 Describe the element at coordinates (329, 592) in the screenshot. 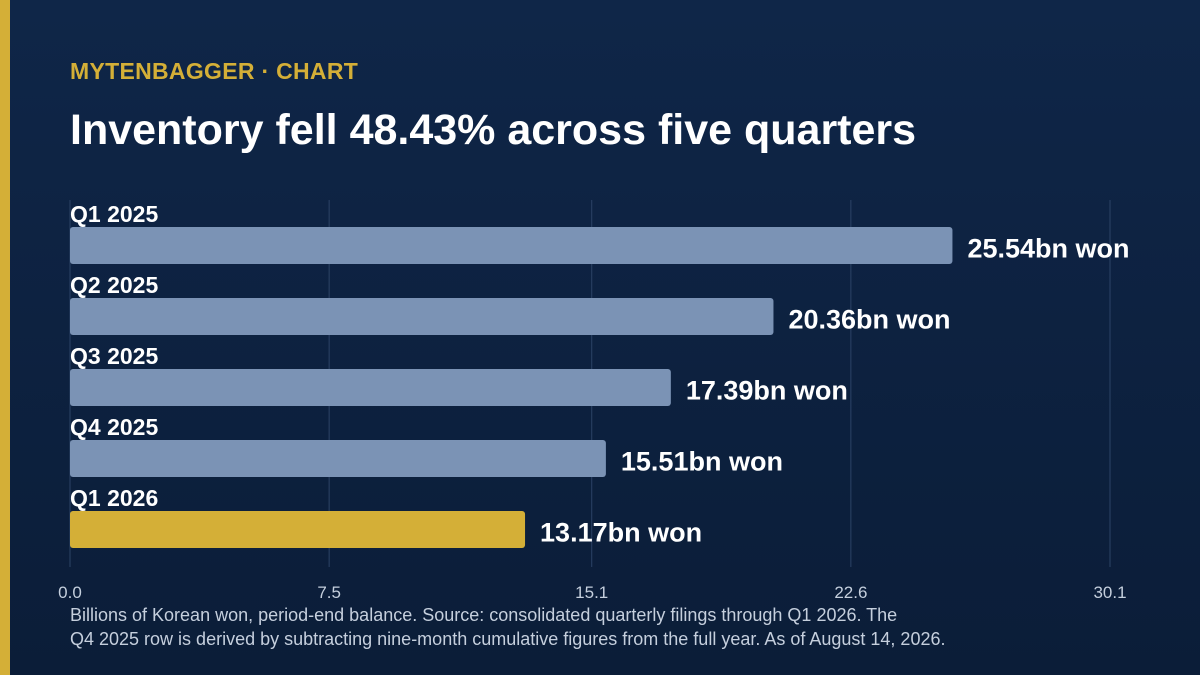

I see `x-tick-label: 7.5` at that location.